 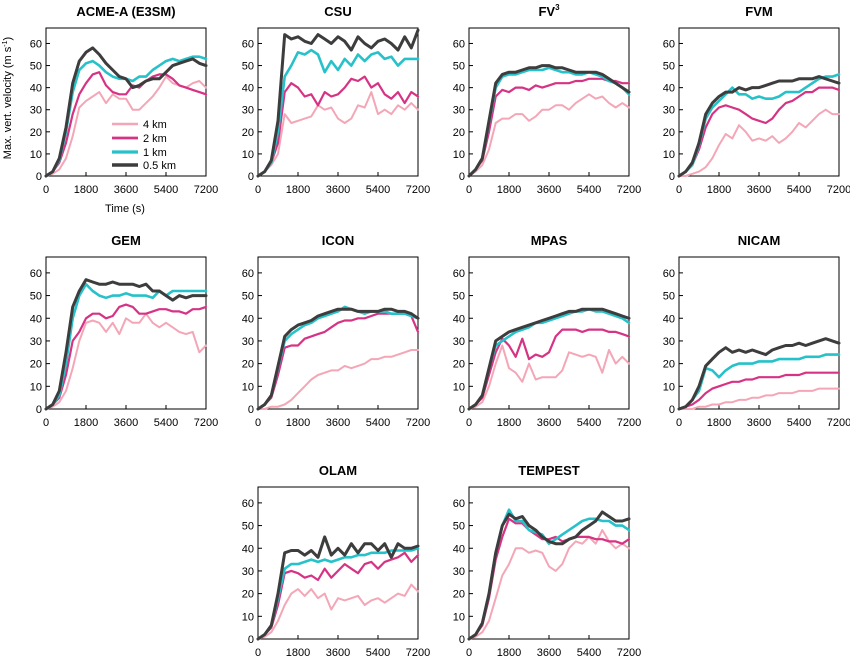 I want to click on panel-csu: CSU 0 10 20 30 40 50 60 0 1800 3600 5400 7200, so click(x=336, y=100).